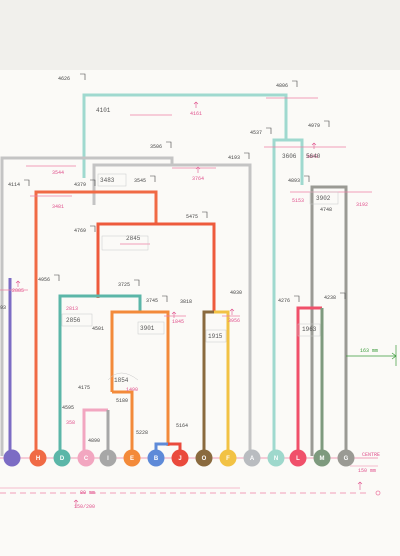 The height and width of the screenshot is (556, 400). Describe the element at coordinates (140, 378) in the screenshot. I see `branch-orange-inner` at that location.